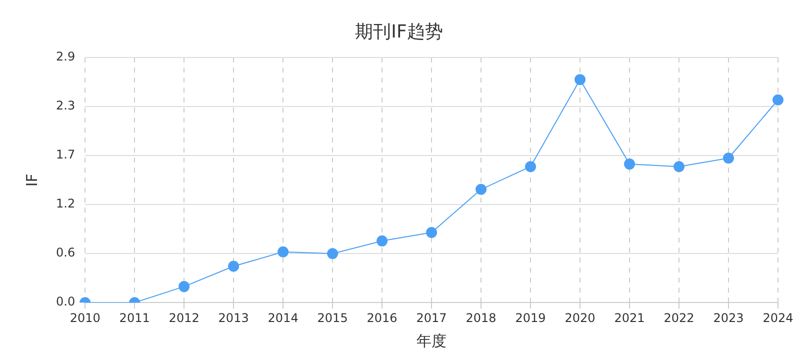  What do you see at coordinates (728, 317) in the screenshot?
I see `x-tick-label: 2023` at bounding box center [728, 317].